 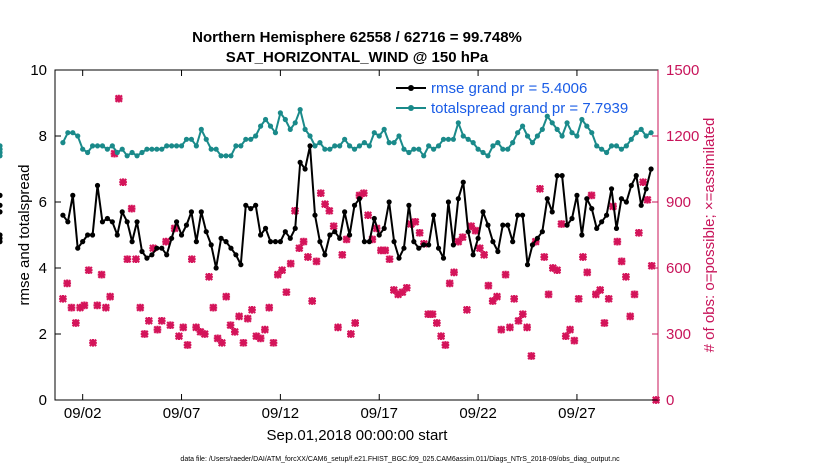 I want to click on x-tick-label: 09/27, so click(x=577, y=413).